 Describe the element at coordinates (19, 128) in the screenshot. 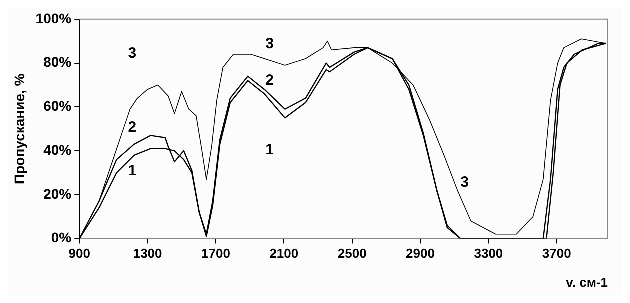

I see `y-axis-title: Пропускание, %` at that location.